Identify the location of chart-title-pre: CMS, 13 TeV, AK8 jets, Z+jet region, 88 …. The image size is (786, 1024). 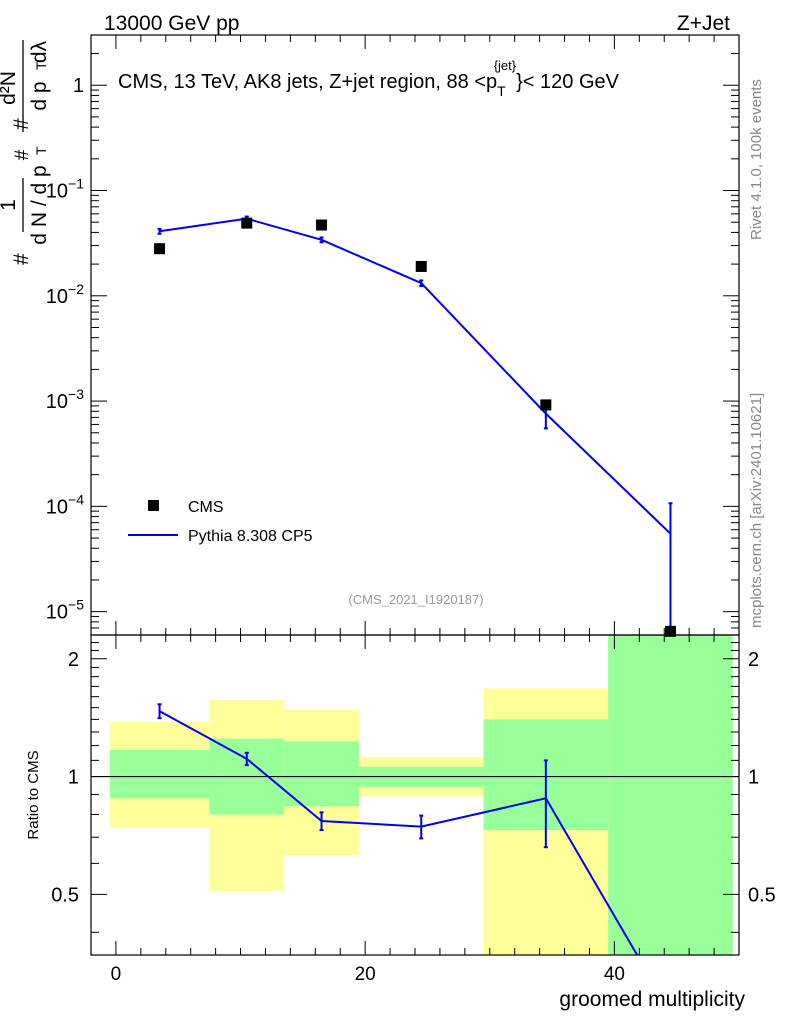
(307, 82).